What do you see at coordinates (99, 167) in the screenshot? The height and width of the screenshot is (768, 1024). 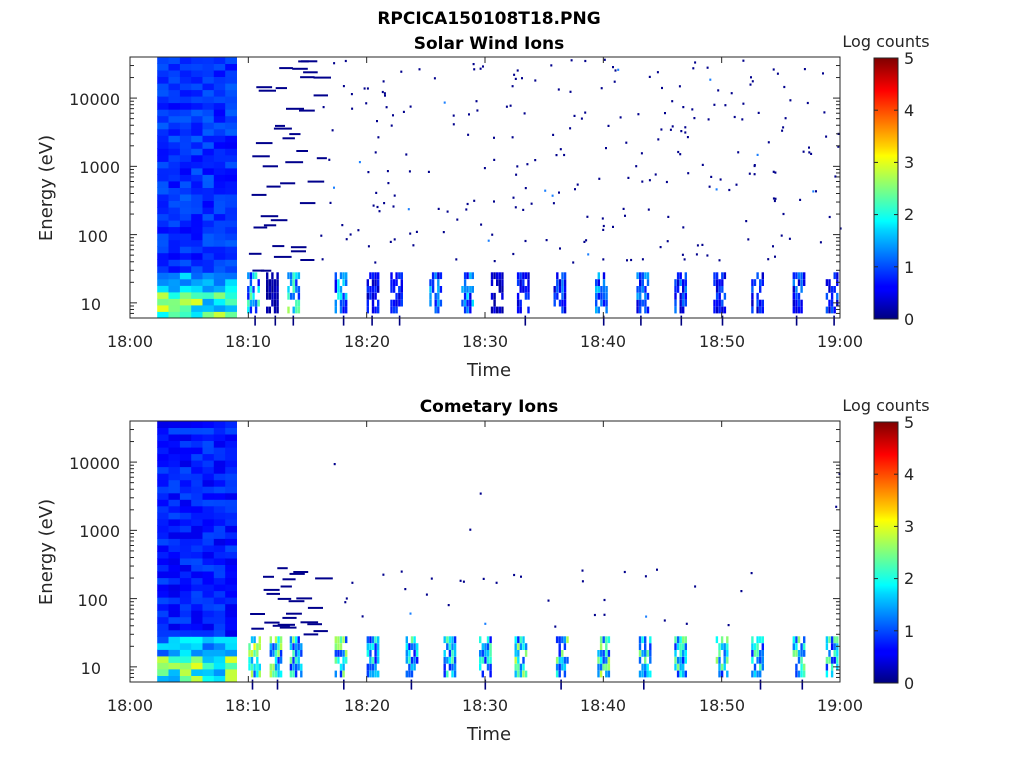 I see `y-tick-label: 1000` at bounding box center [99, 167].